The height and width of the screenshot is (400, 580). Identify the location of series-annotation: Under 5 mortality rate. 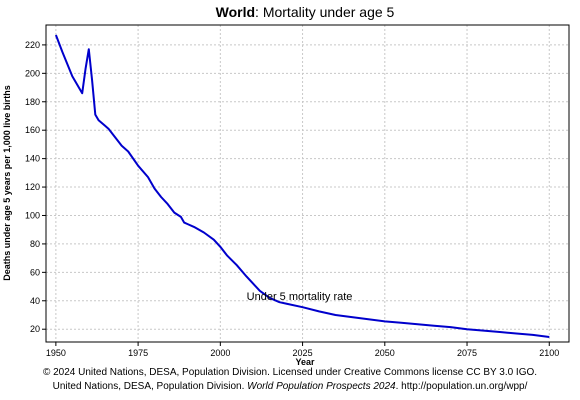
(300, 297).